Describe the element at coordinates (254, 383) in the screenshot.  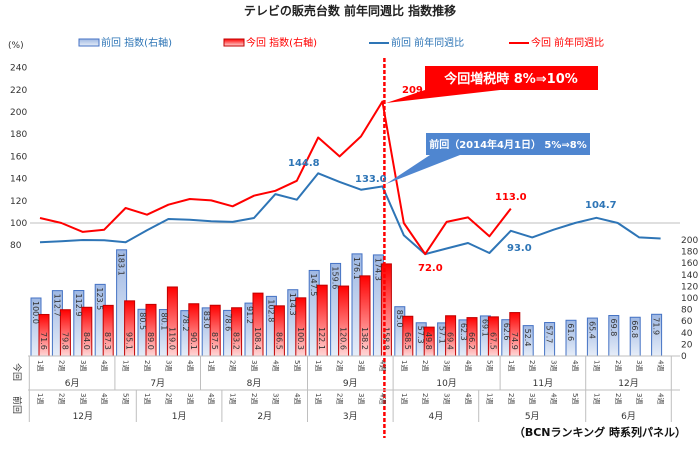
I see `month-label-current: 8月` at that location.